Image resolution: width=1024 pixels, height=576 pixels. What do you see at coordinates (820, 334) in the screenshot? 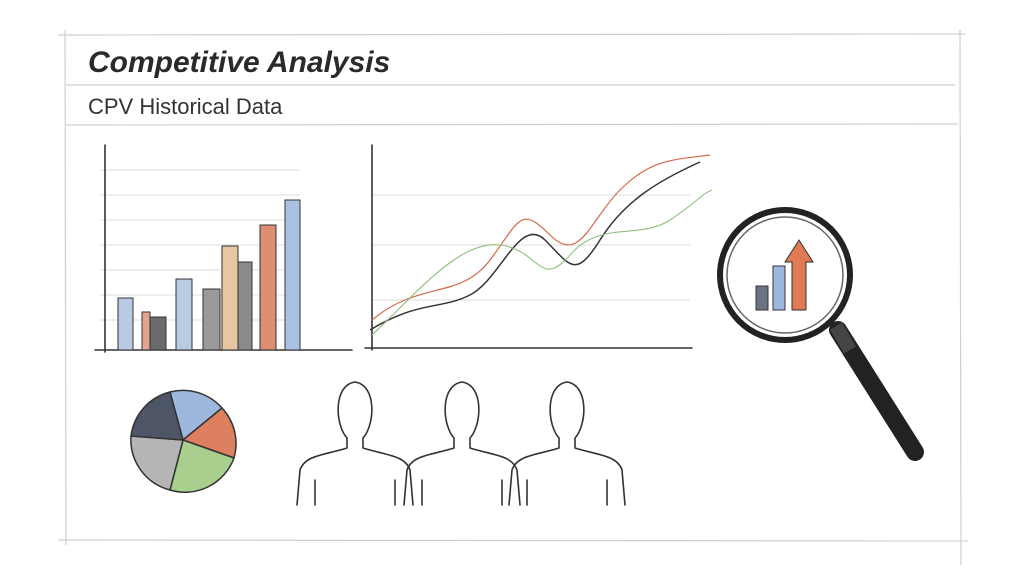
I see `magnifier-sketch` at bounding box center [820, 334].